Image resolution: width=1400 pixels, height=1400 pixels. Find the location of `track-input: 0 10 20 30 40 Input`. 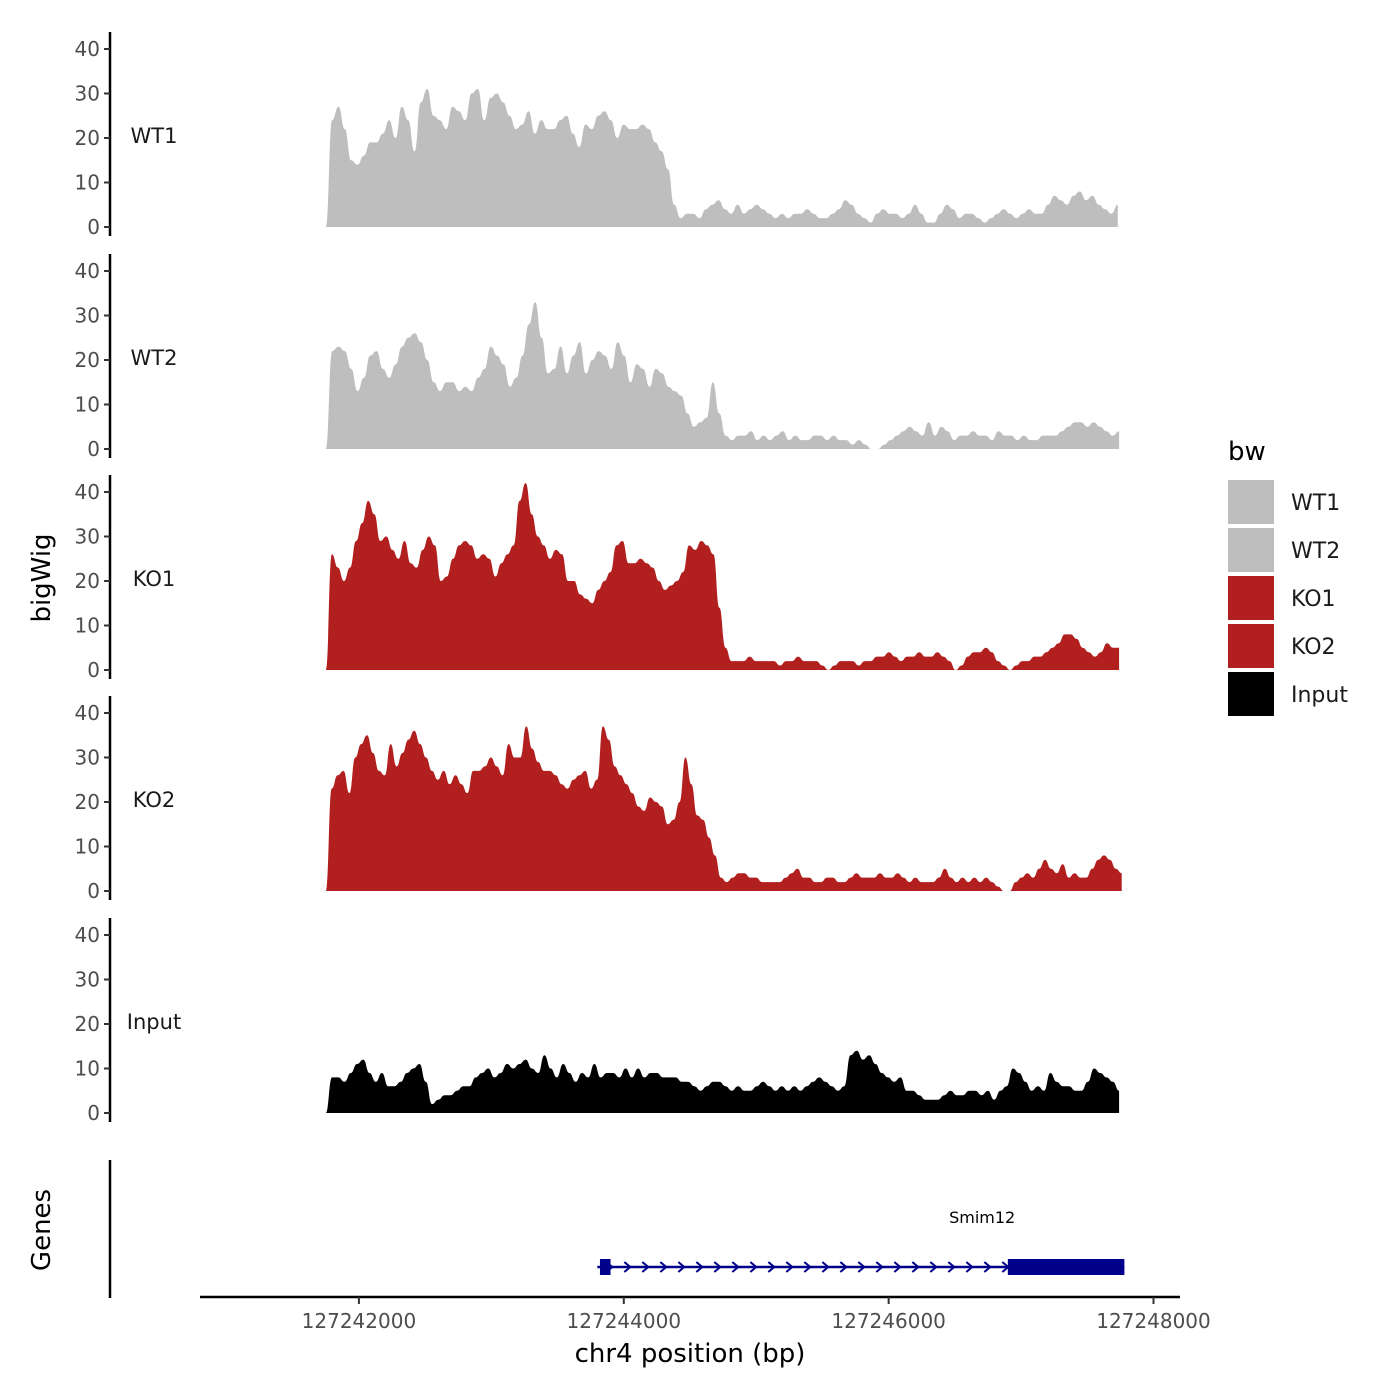

track-input: 0 10 20 30 40 Input is located at coordinates (597, 1021).